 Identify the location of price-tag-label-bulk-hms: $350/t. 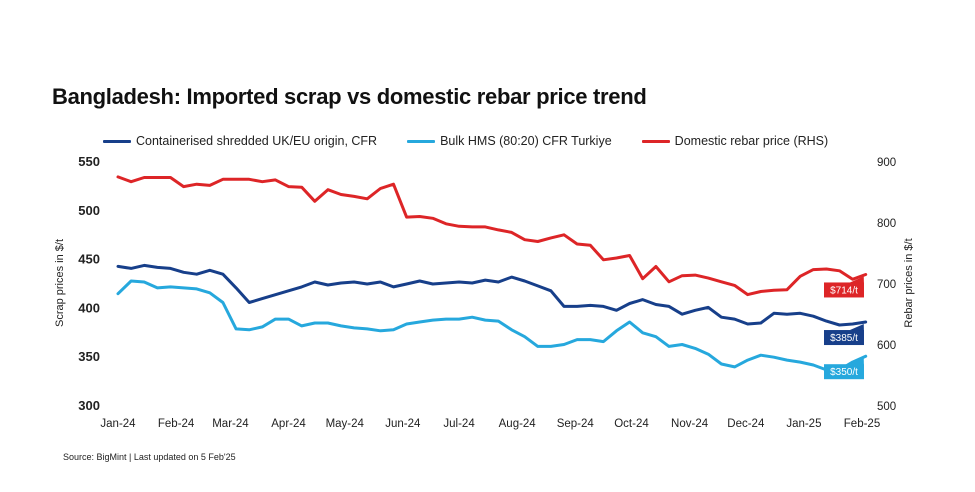
(844, 372).